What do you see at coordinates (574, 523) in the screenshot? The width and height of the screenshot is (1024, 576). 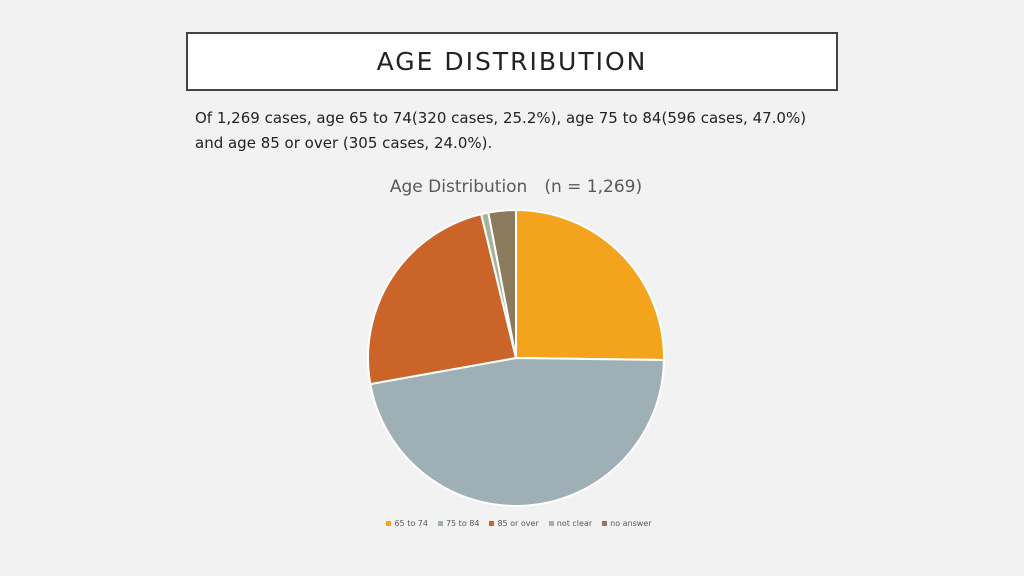 I see `legend-label: not clear` at bounding box center [574, 523].